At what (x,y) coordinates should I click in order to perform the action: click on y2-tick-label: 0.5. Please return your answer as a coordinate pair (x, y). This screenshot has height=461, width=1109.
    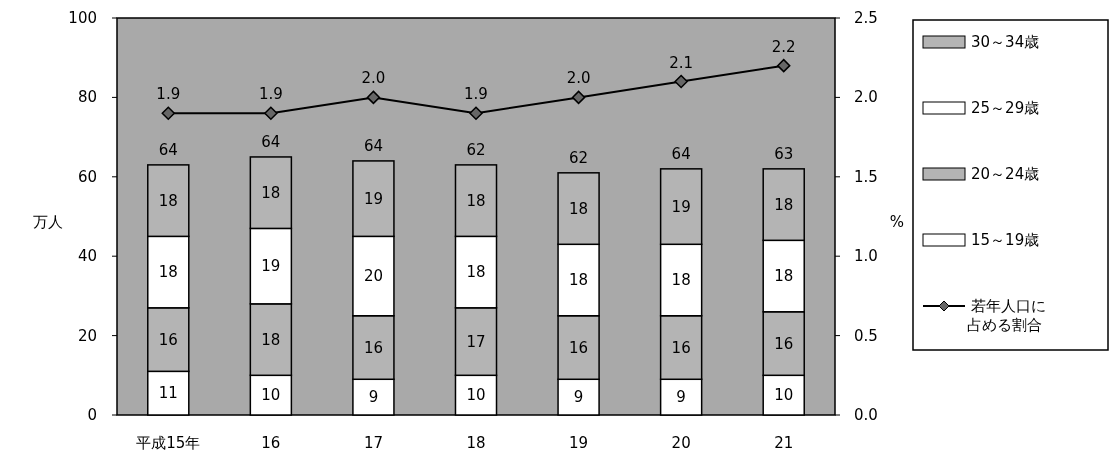
    Looking at the image, I should click on (866, 335).